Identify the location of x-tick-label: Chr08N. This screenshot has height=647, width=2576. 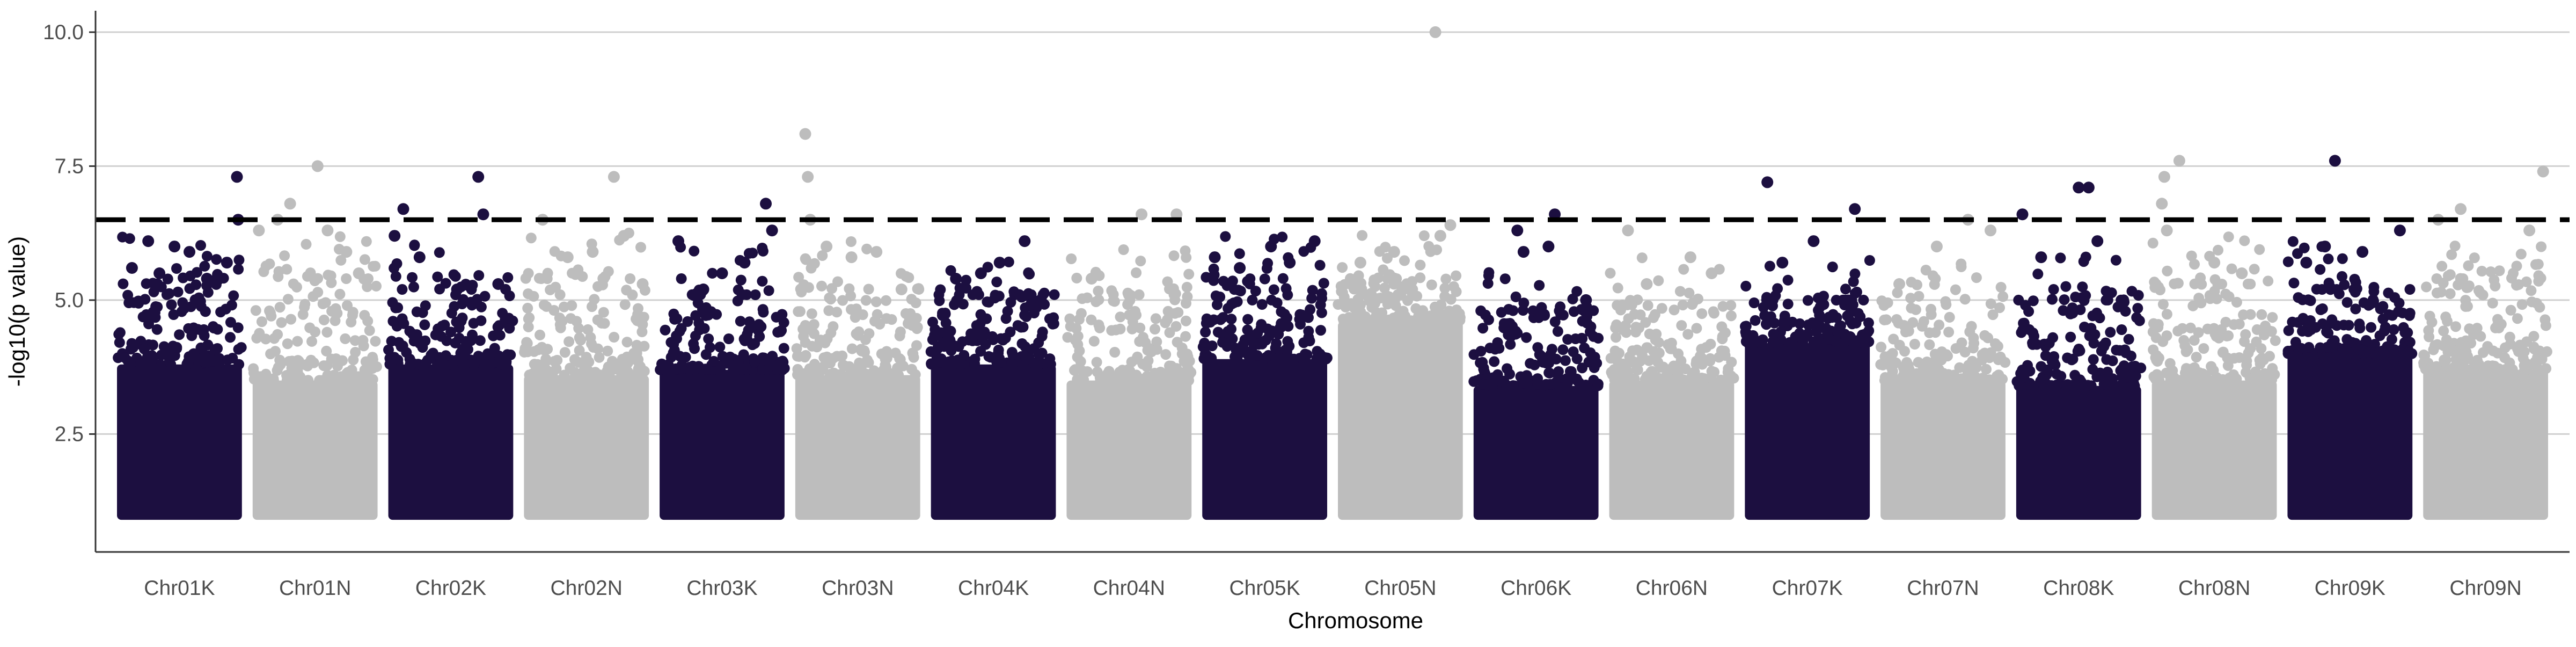
(2214, 588).